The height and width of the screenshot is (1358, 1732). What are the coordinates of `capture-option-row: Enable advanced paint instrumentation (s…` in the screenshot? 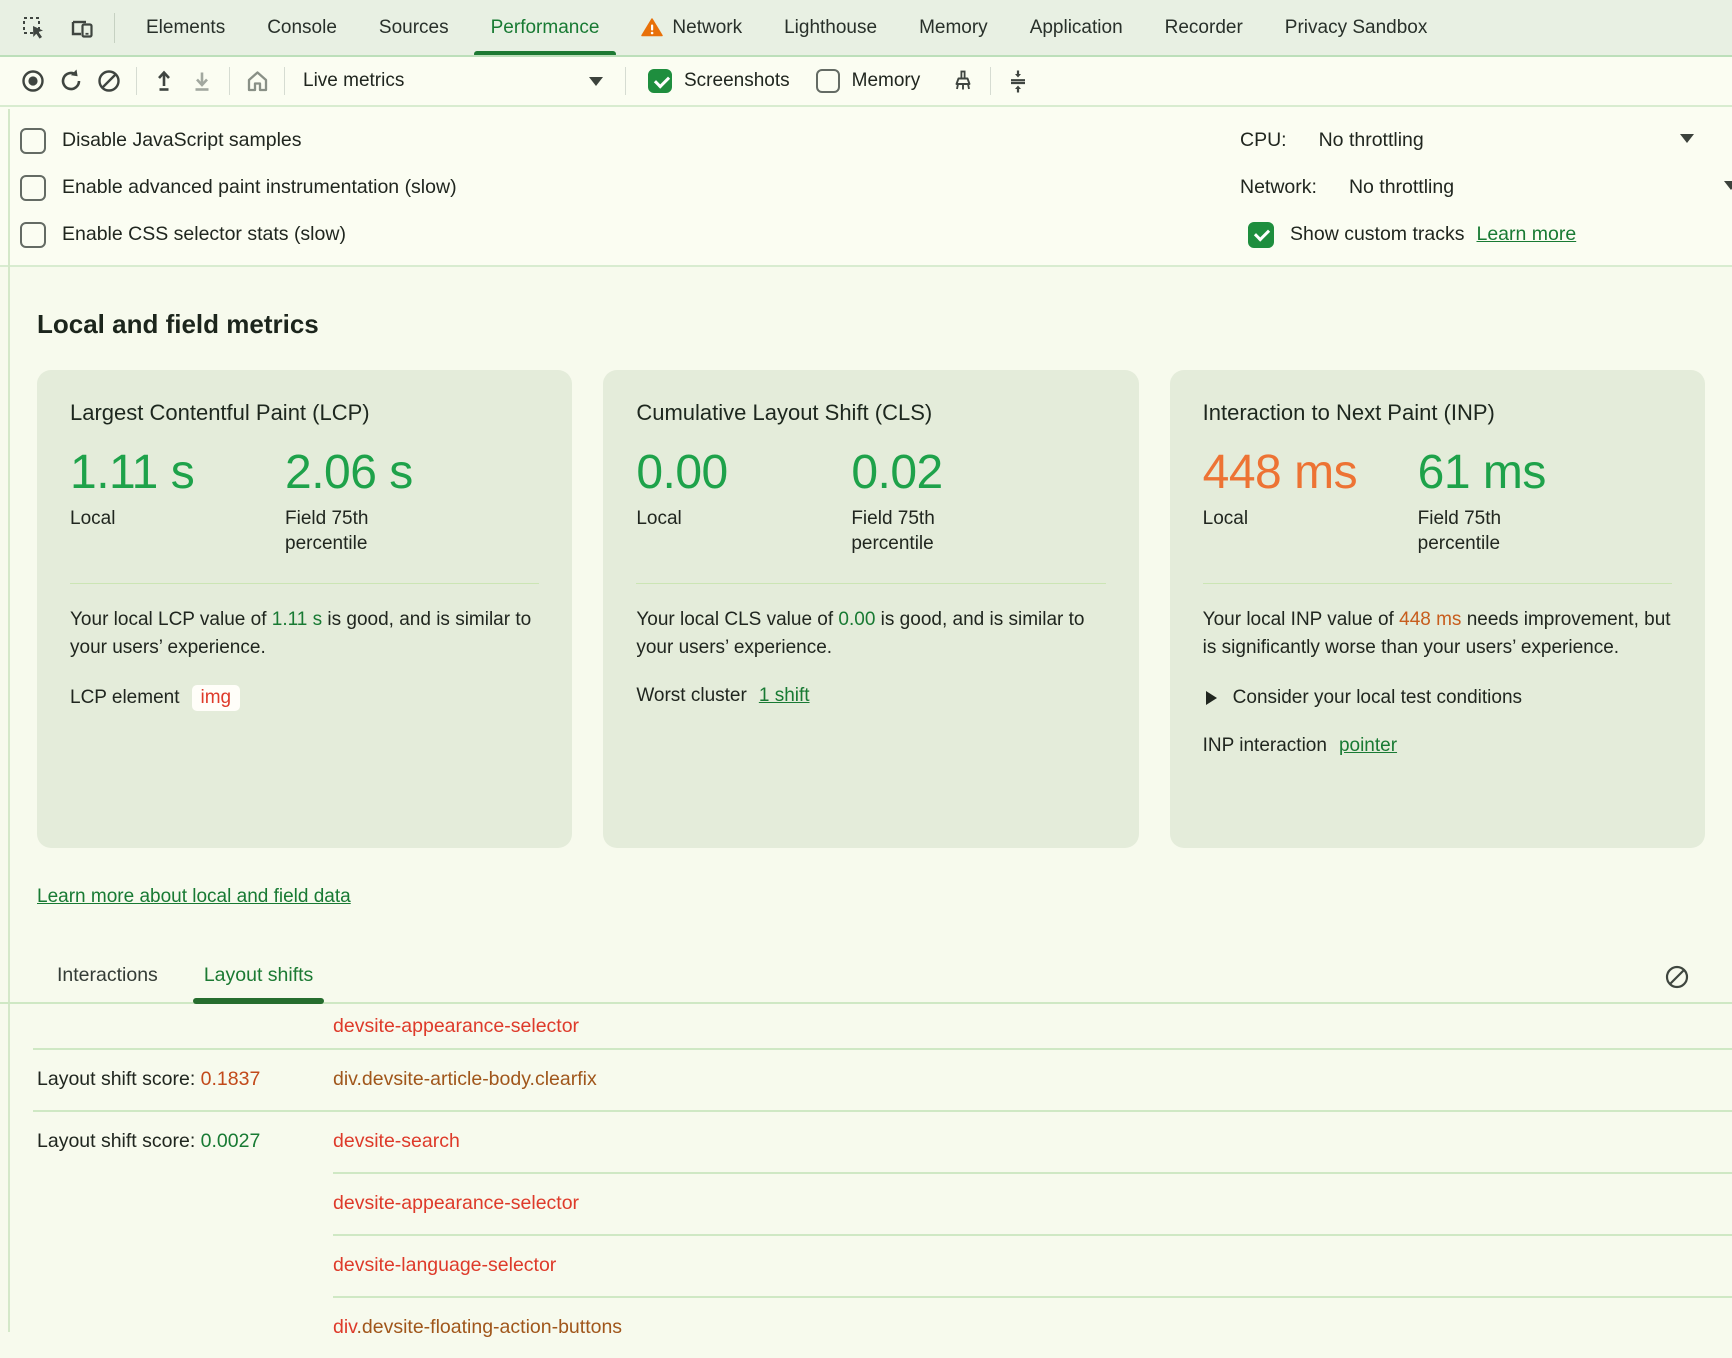 It's located at (866, 187).